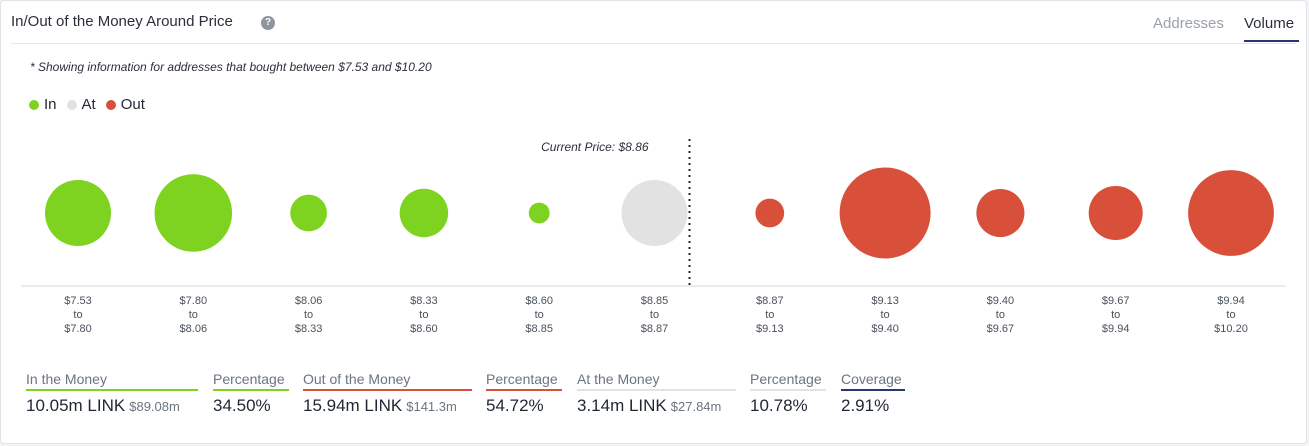 The height and width of the screenshot is (446, 1309). What do you see at coordinates (242, 405) in the screenshot?
I see `stat-value: 34.50%` at bounding box center [242, 405].